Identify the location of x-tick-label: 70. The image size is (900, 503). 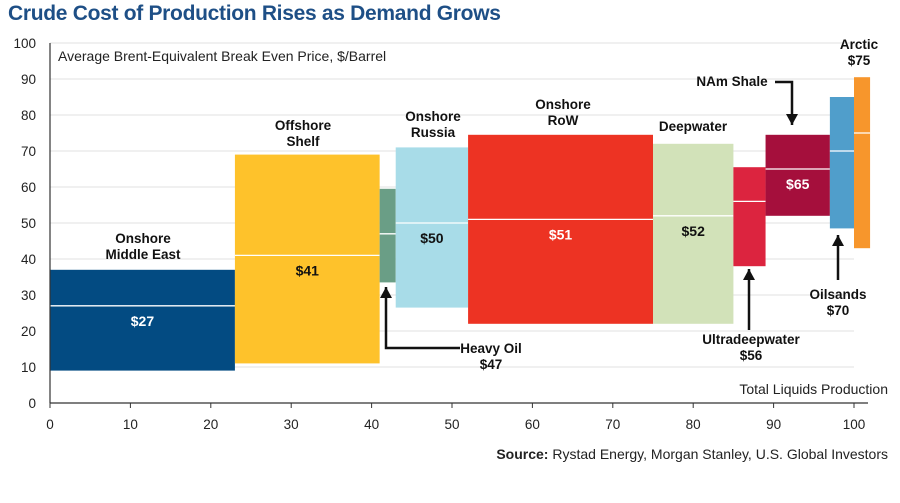
(612, 424).